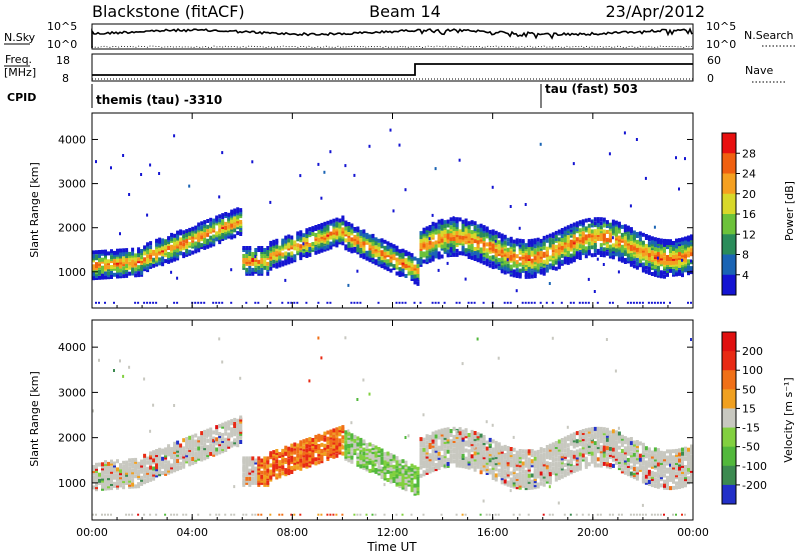 The image size is (800, 554). I want to click on nsearch-tick-bottom: 10^0, so click(721, 44).